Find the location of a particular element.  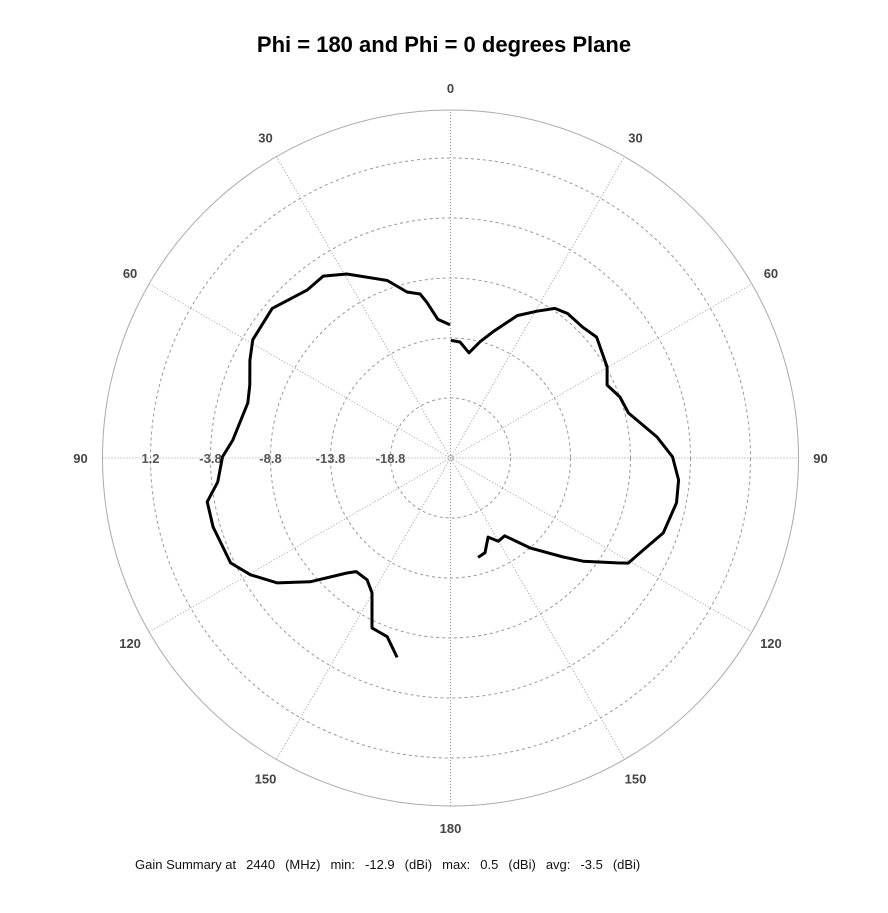

avg-unit: (dBi) is located at coordinates (626, 864).